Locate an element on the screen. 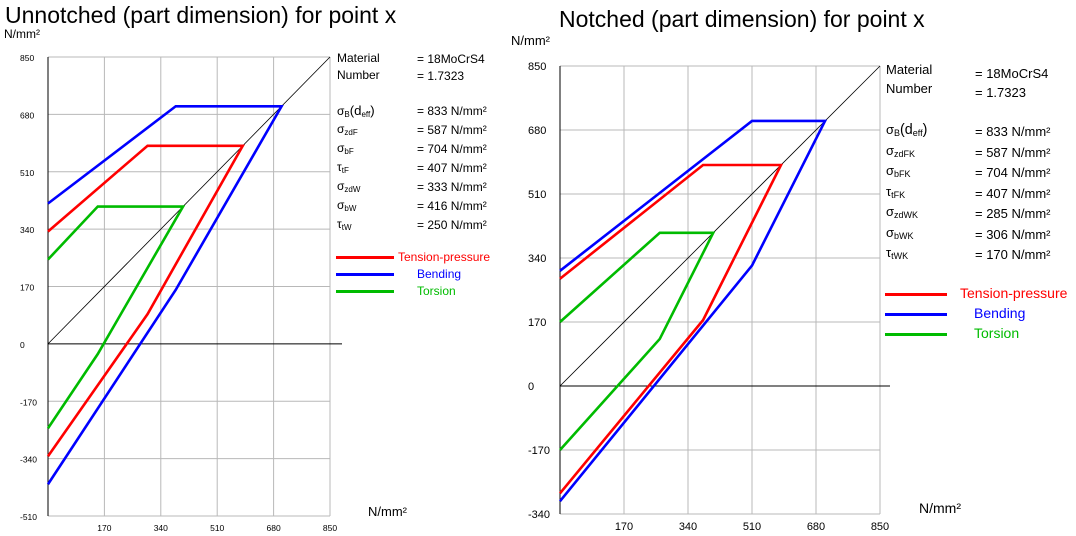 This screenshot has height=536, width=1076. param-row: σzdF is located at coordinates (347, 129).